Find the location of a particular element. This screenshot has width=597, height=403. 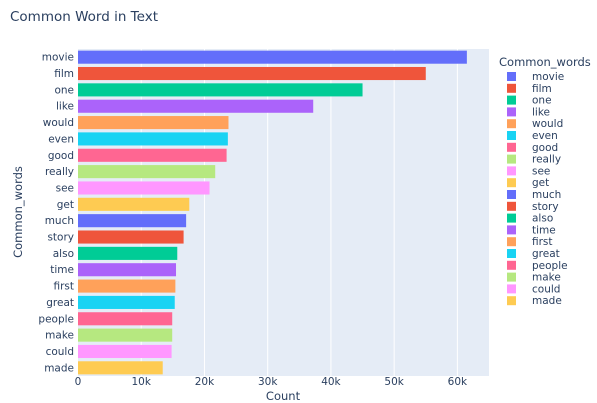

y-tick-label: film is located at coordinates (64, 74).